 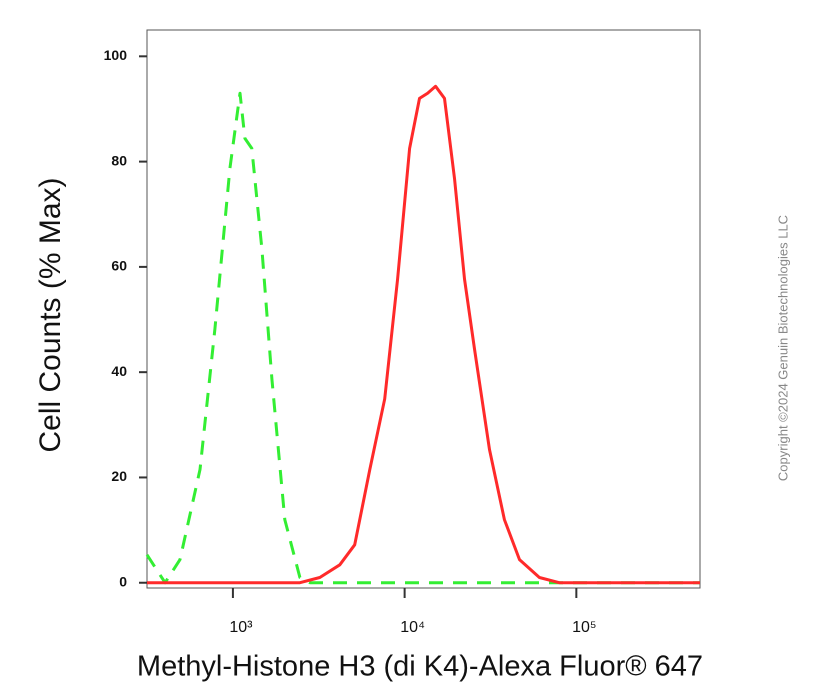 What do you see at coordinates (584, 627) in the screenshot?
I see `x-tick-label: 10⁵` at bounding box center [584, 627].